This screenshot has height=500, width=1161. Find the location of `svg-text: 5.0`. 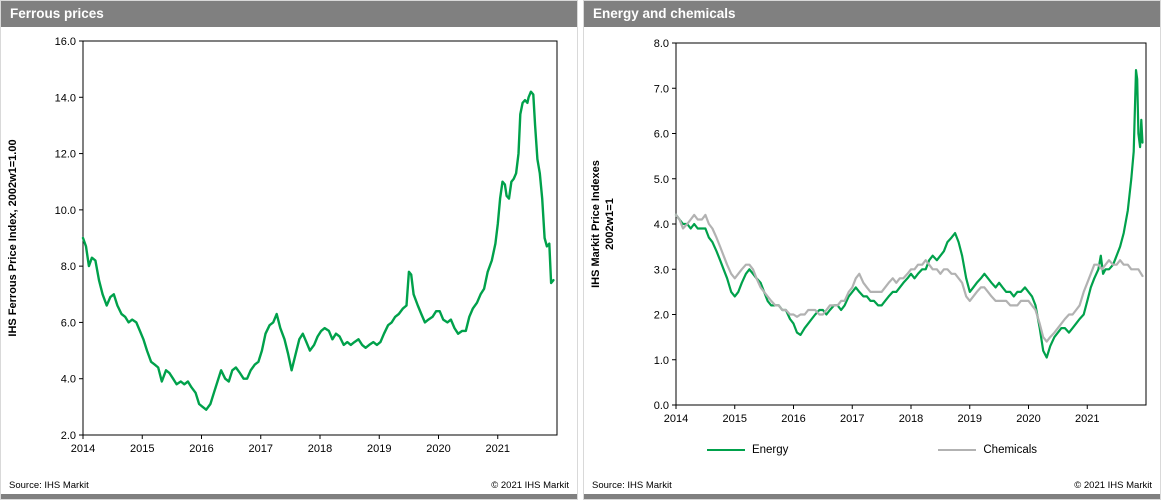

svg-text: 5.0 is located at coordinates (661, 180).